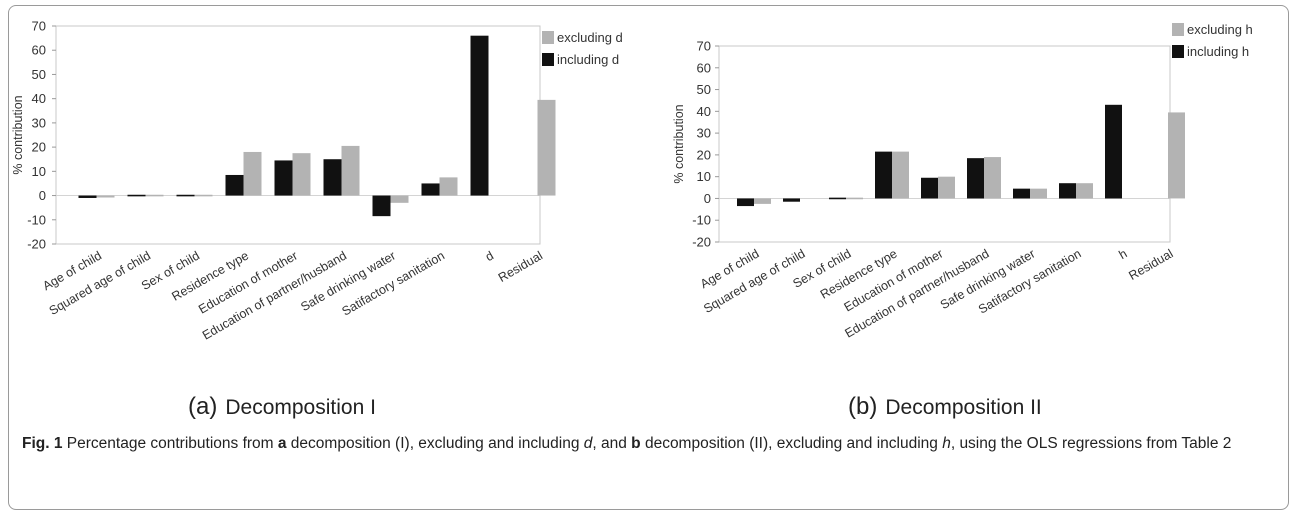 Image resolution: width=1297 pixels, height=516 pixels. Describe the element at coordinates (588, 59) in the screenshot. I see `legend-label: including d` at that location.